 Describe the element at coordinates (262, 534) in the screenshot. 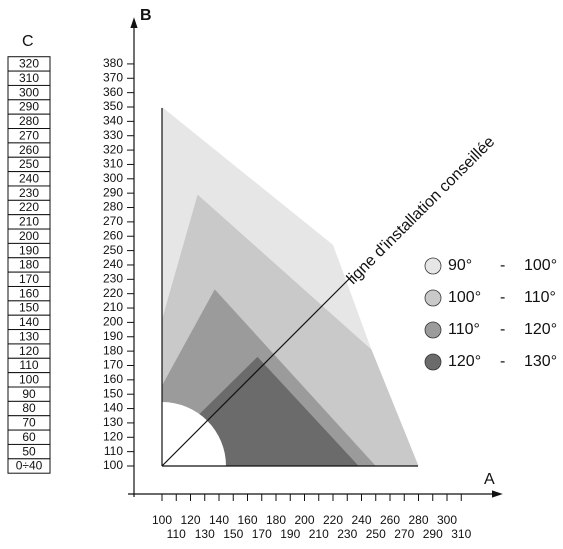

I see `x-tick-label: 170` at that location.